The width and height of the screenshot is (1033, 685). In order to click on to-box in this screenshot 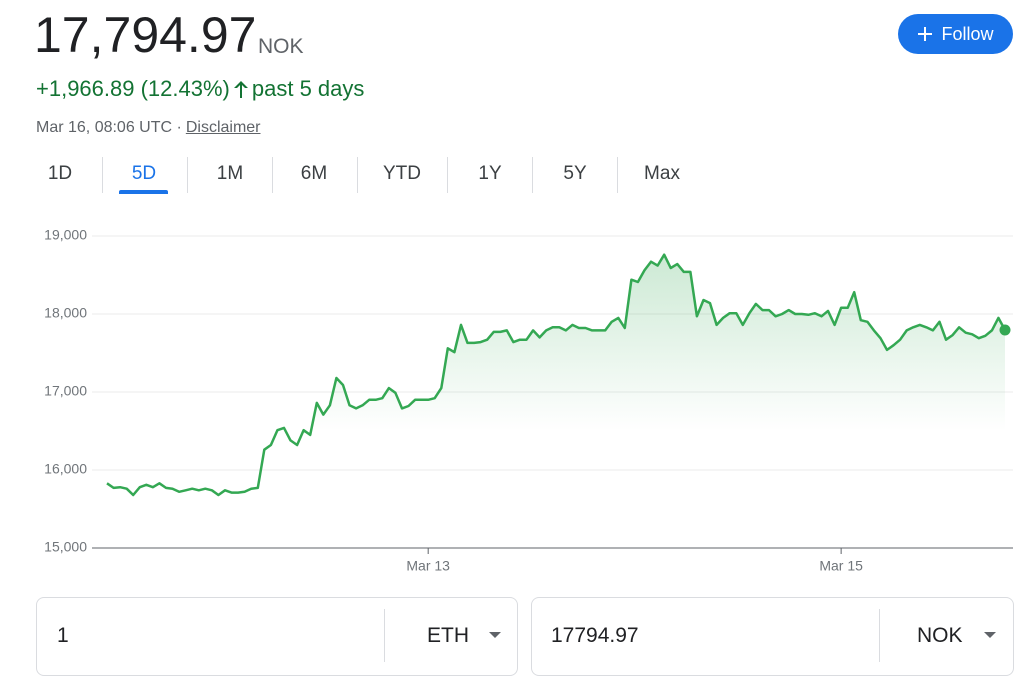, I will do `click(772, 636)`.